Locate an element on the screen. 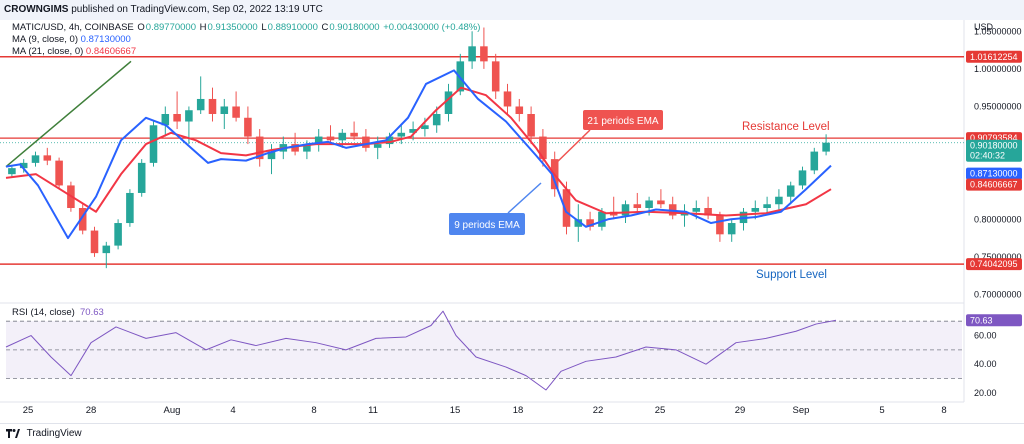 This screenshot has height=444, width=1024. time-tick-label: 18 is located at coordinates (518, 410).